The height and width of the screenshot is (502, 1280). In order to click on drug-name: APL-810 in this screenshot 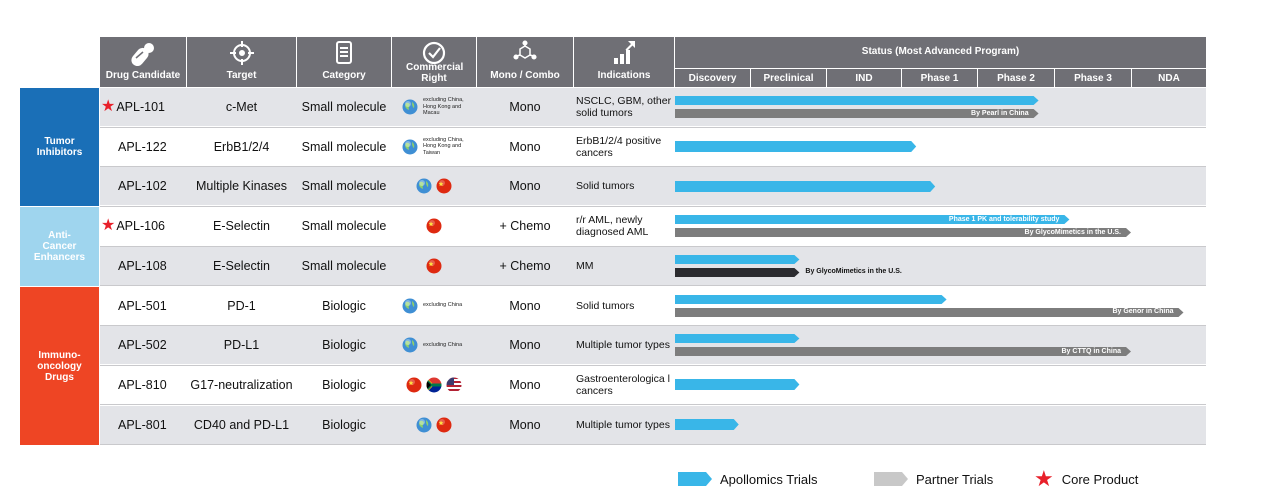, I will do `click(142, 384)`.